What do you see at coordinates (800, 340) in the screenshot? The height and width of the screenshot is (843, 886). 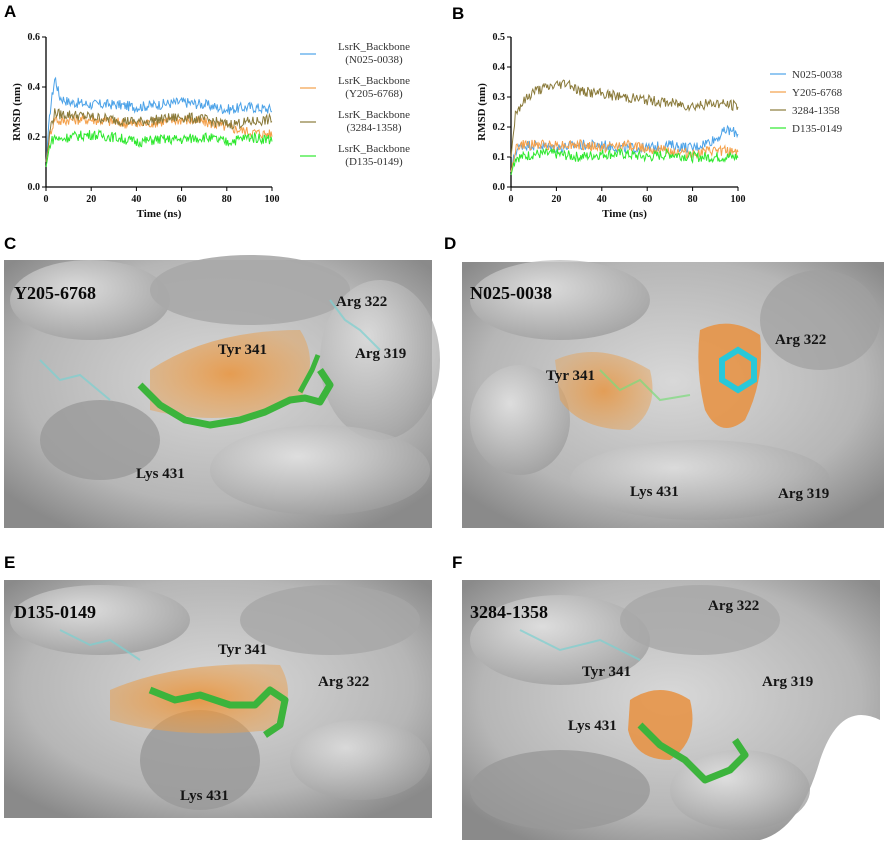 I see `residue-label-d-arg322: Arg 322` at bounding box center [800, 340].